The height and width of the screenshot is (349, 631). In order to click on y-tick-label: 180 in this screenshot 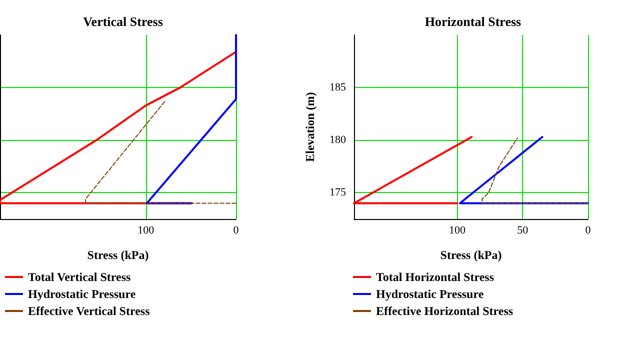, I will do `click(338, 140)`.